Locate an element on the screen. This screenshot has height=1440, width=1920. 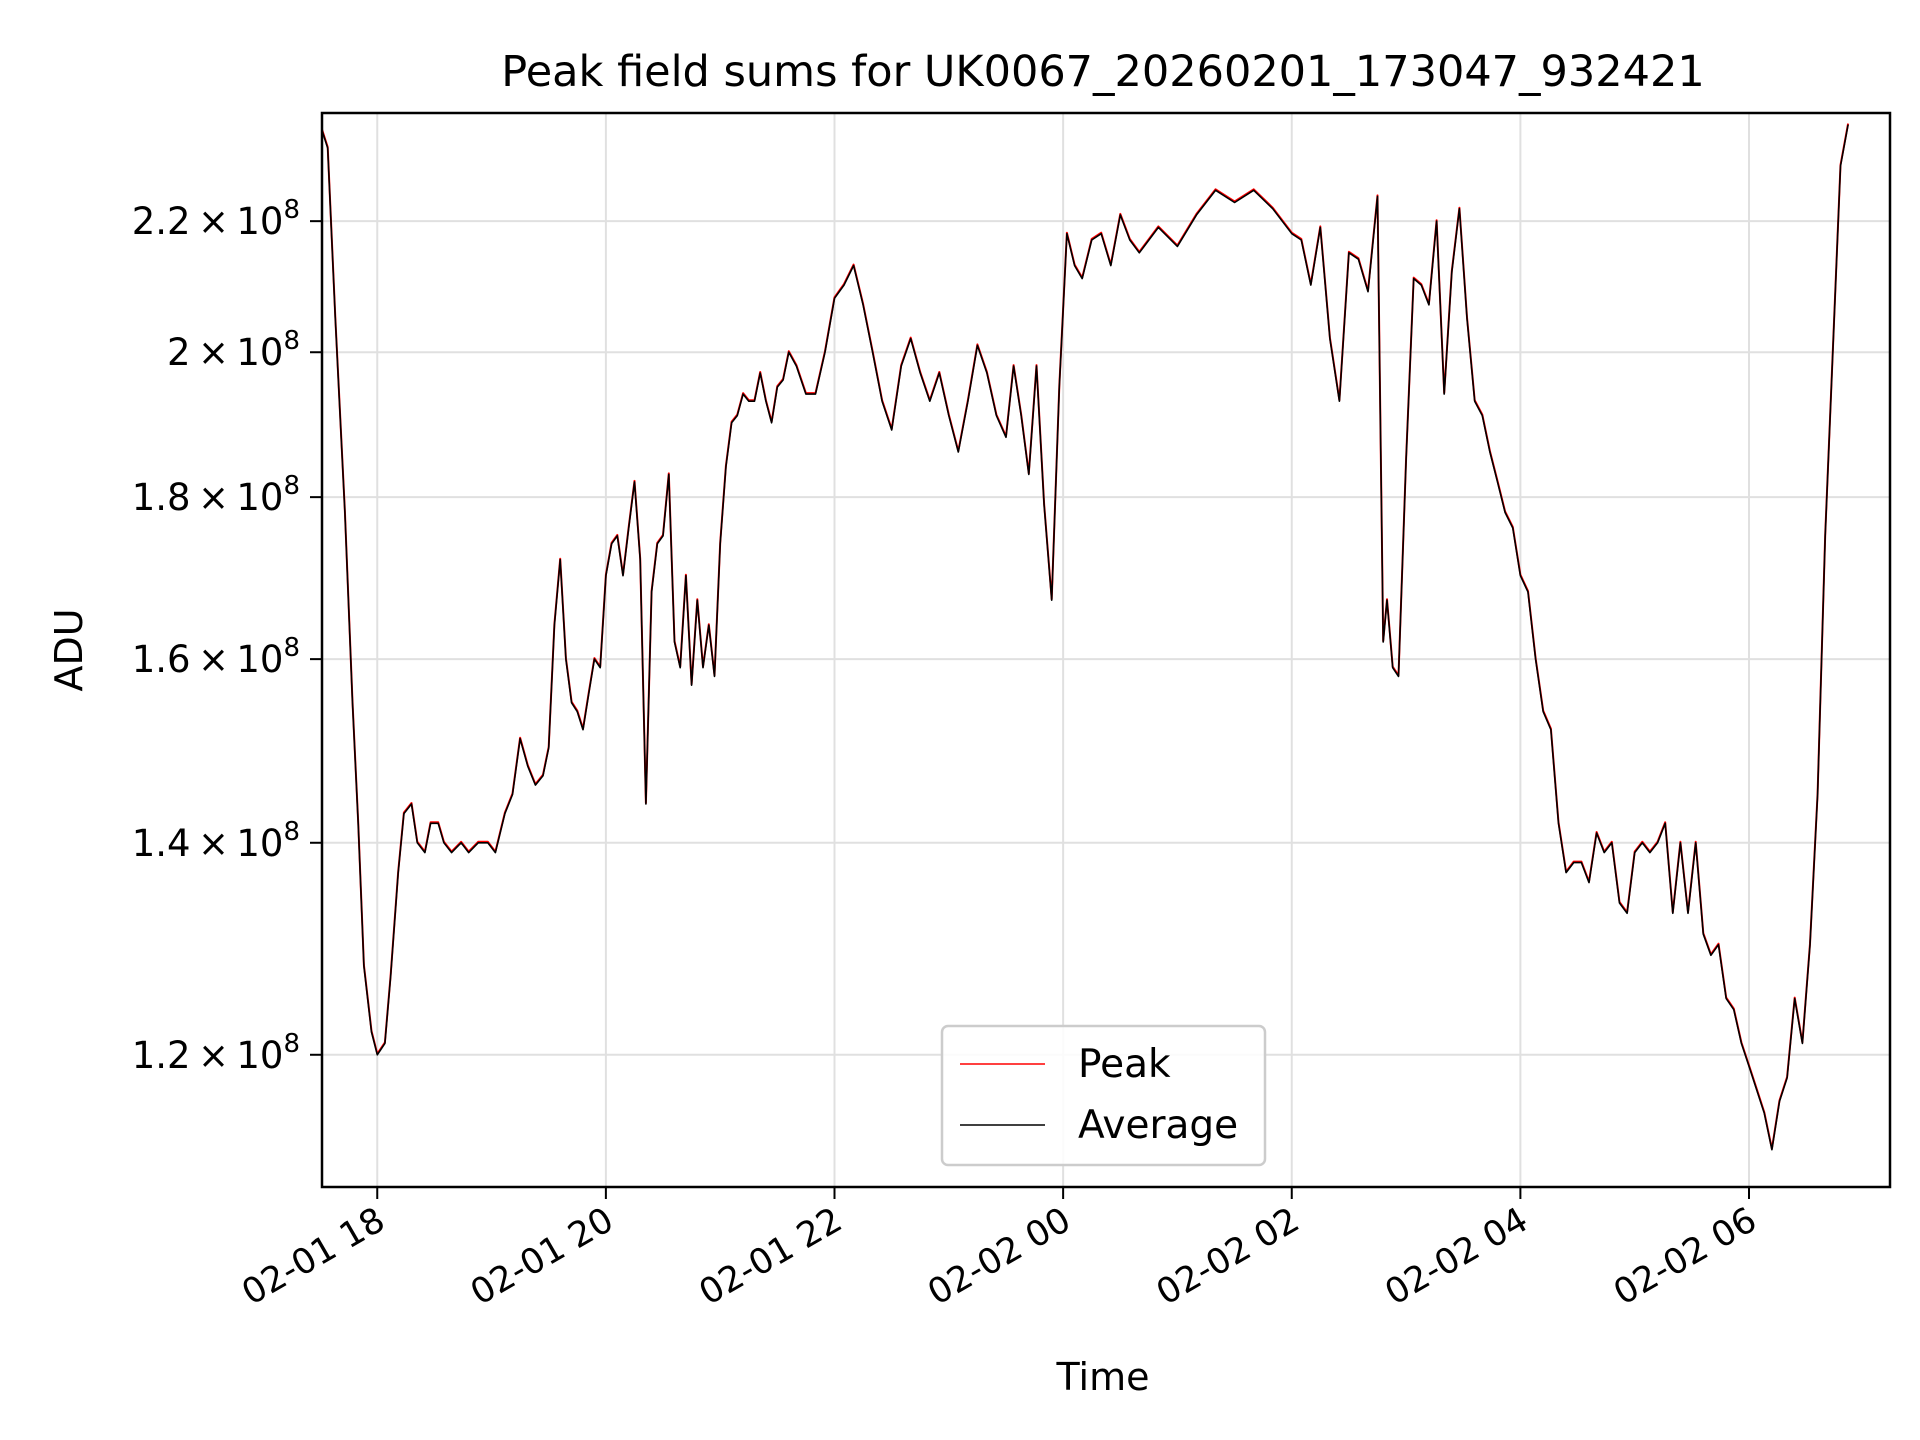
y-tick-label: 1.2 × 108 is located at coordinates (216, 1053).